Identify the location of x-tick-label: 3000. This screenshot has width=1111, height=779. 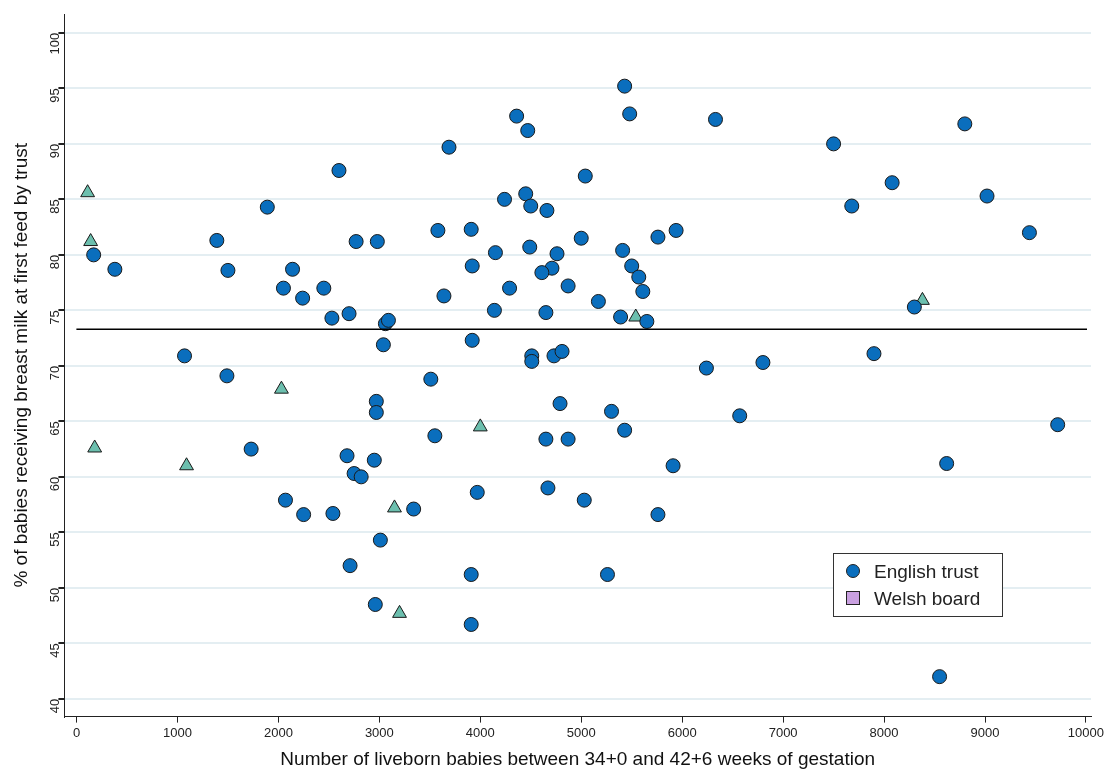
(379, 732).